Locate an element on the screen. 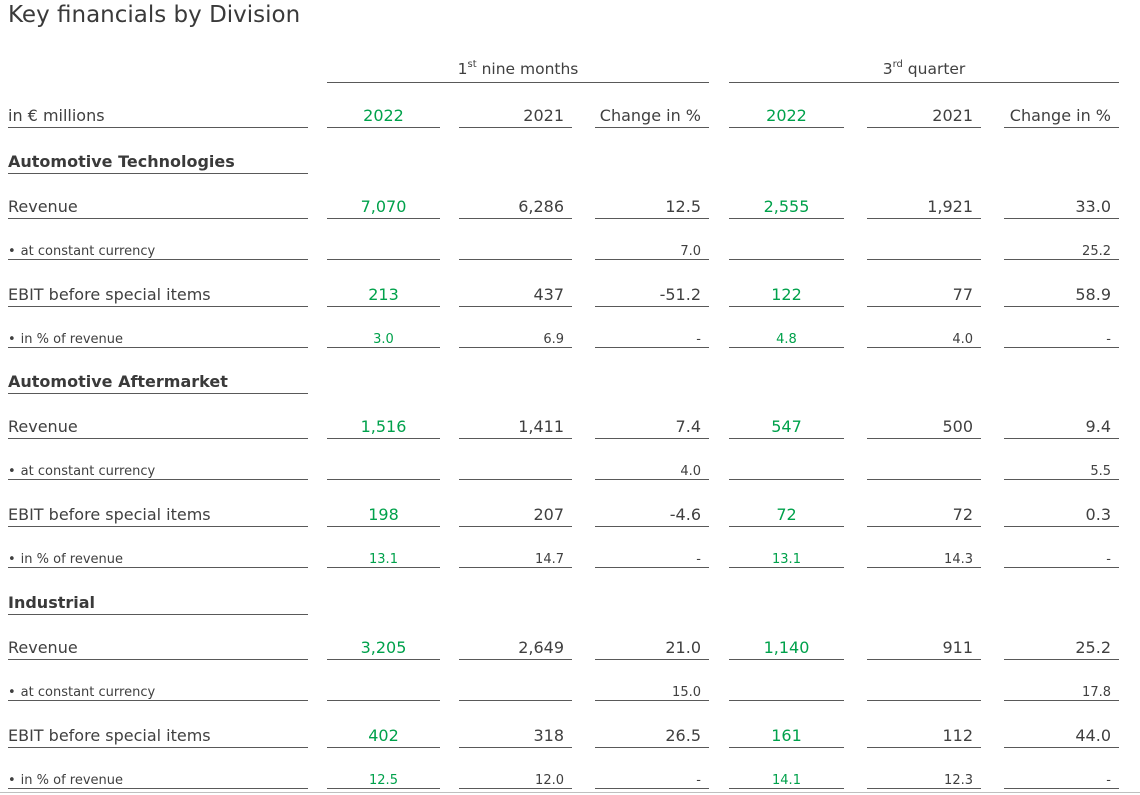  table-cell: 21.0 is located at coordinates (683, 647).